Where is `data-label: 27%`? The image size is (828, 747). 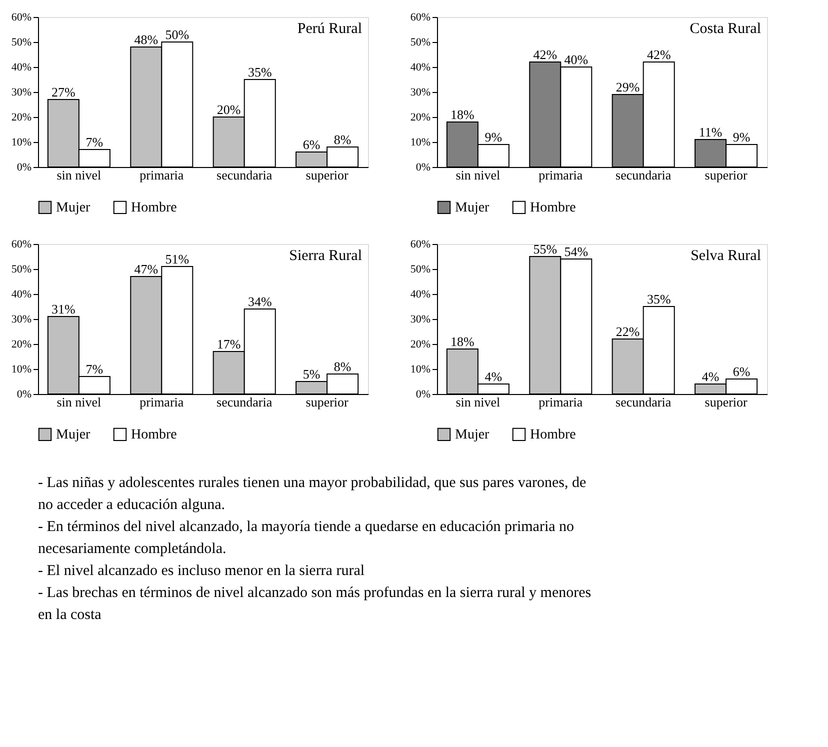
data-label: 27% is located at coordinates (64, 92).